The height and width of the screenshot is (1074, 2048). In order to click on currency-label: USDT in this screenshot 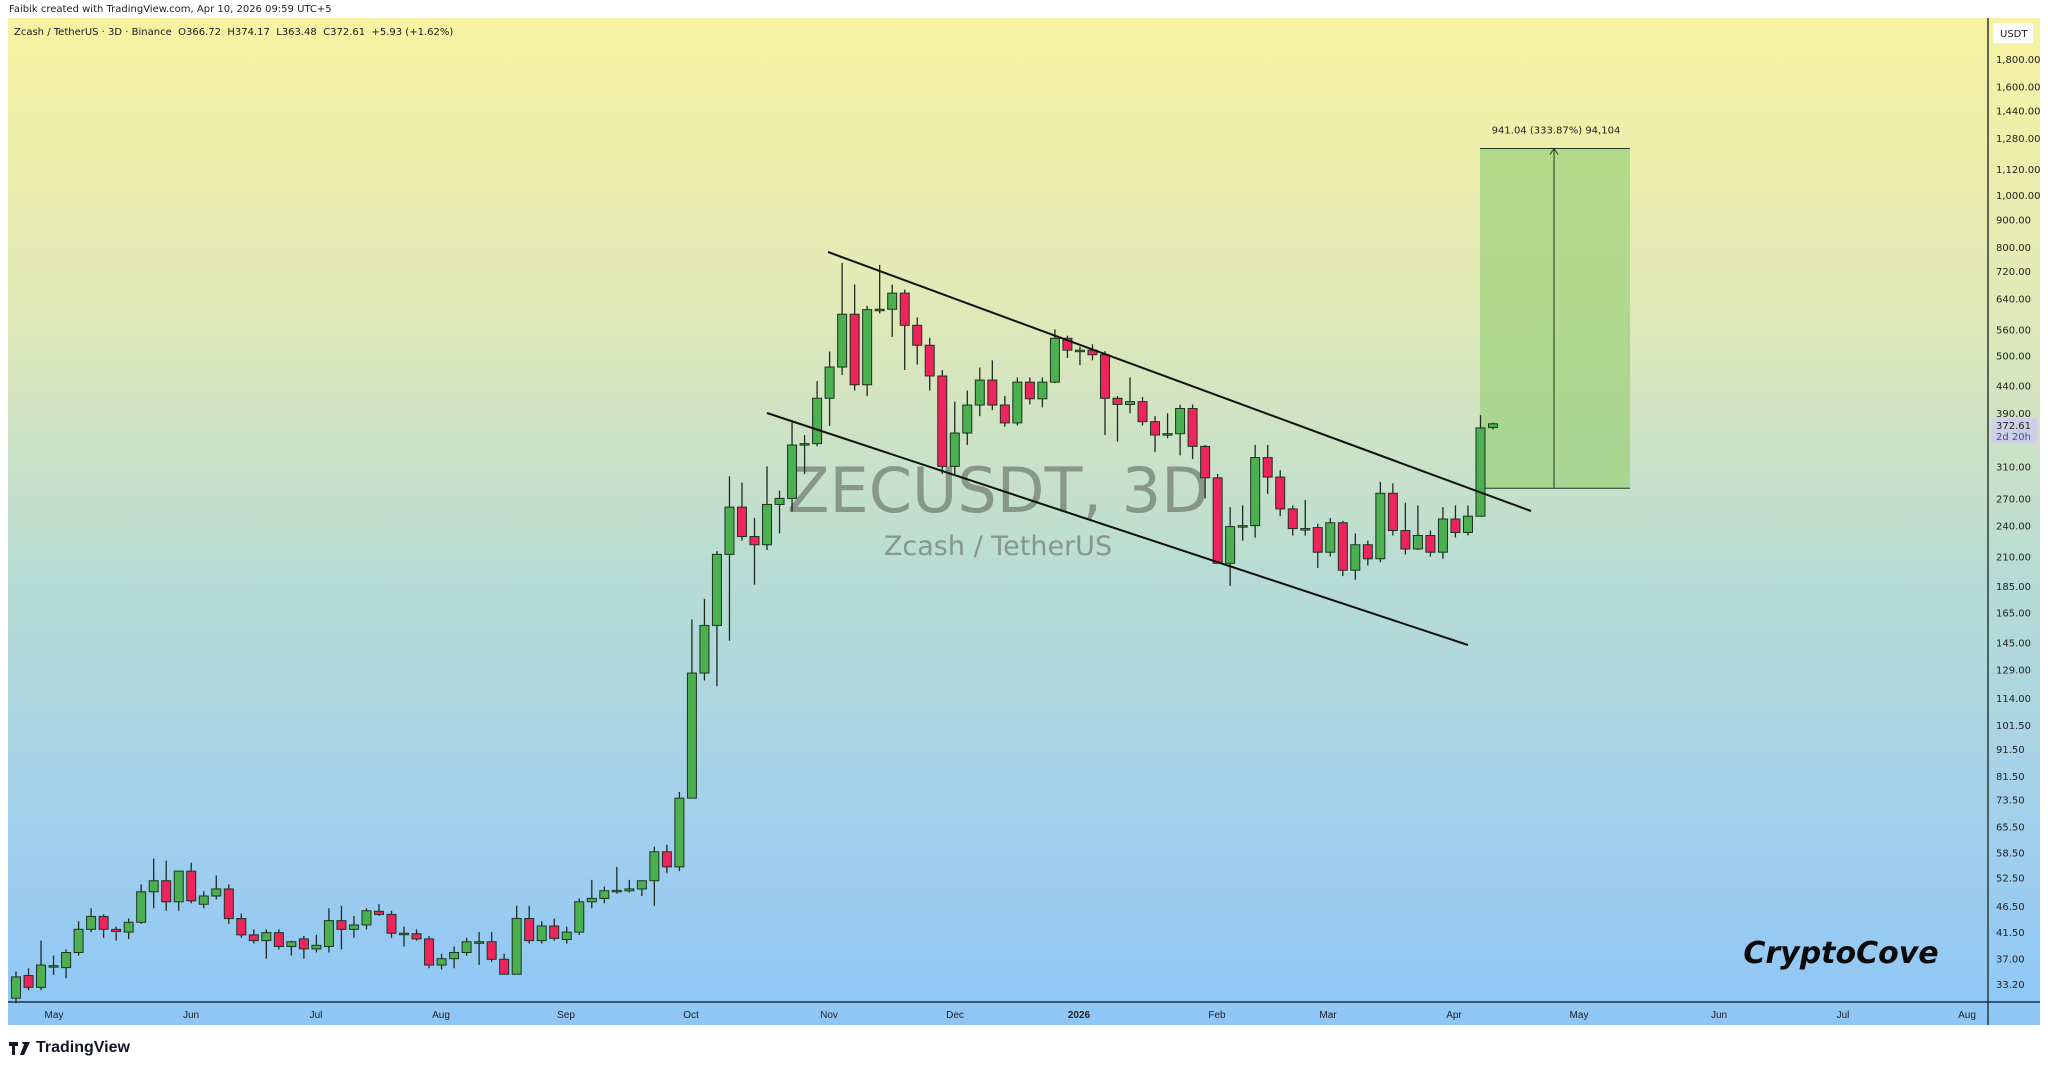, I will do `click(2014, 34)`.